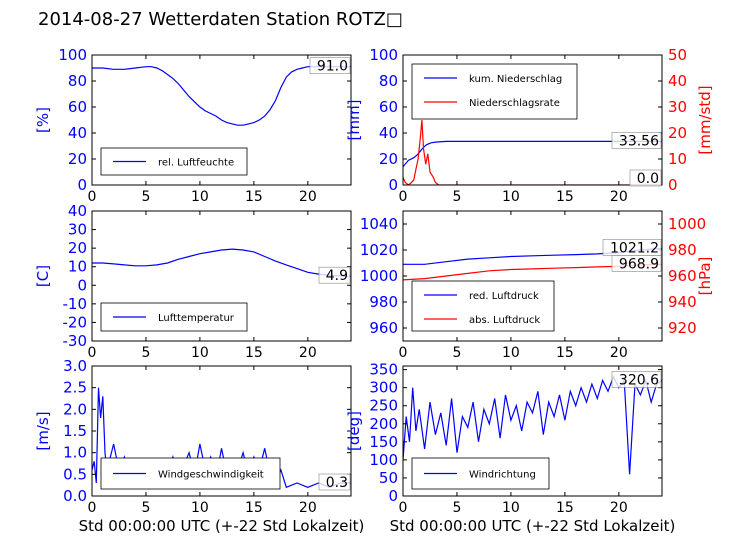 The width and height of the screenshot is (736, 552). I want to click on y2-tick-label: 10, so click(677, 159).